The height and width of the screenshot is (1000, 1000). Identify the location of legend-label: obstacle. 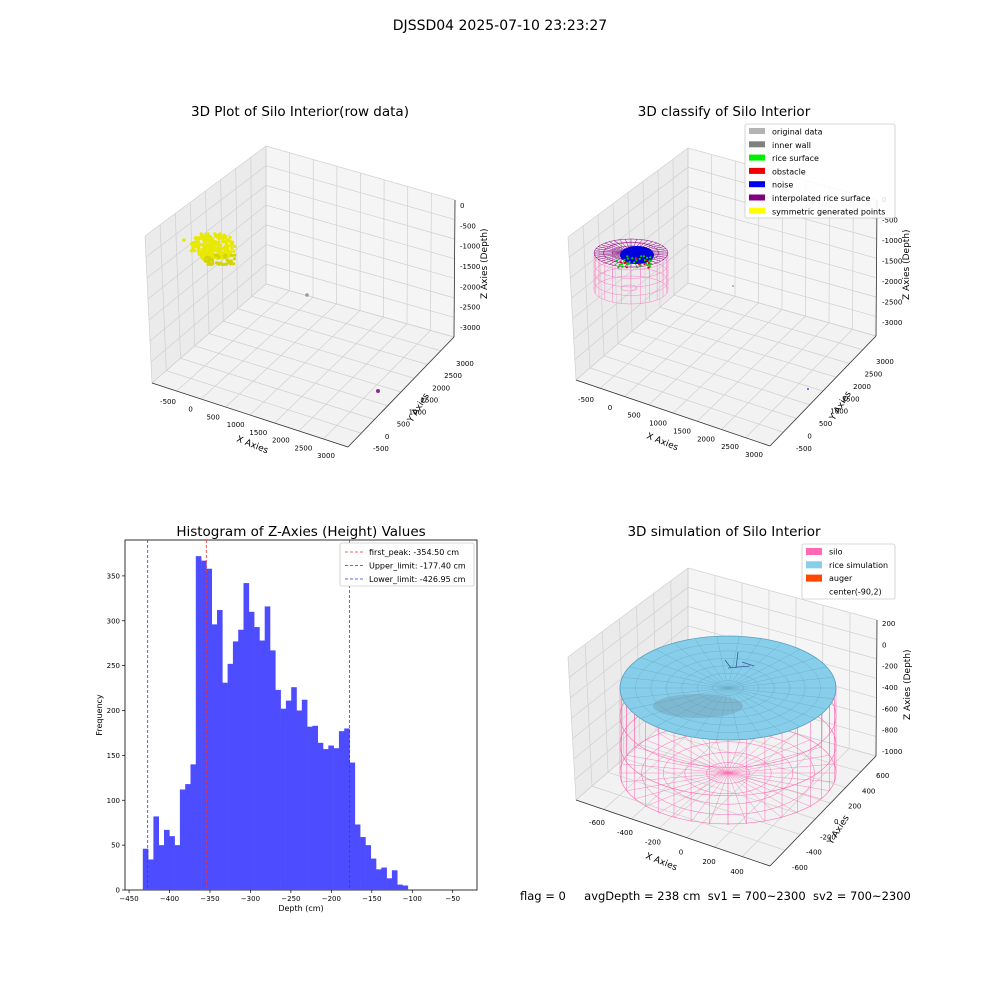
(789, 171).